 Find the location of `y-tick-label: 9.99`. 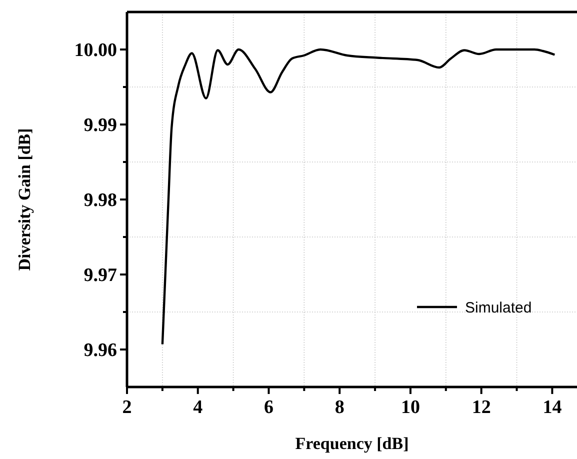

y-tick-label: 9.99 is located at coordinates (100, 125).